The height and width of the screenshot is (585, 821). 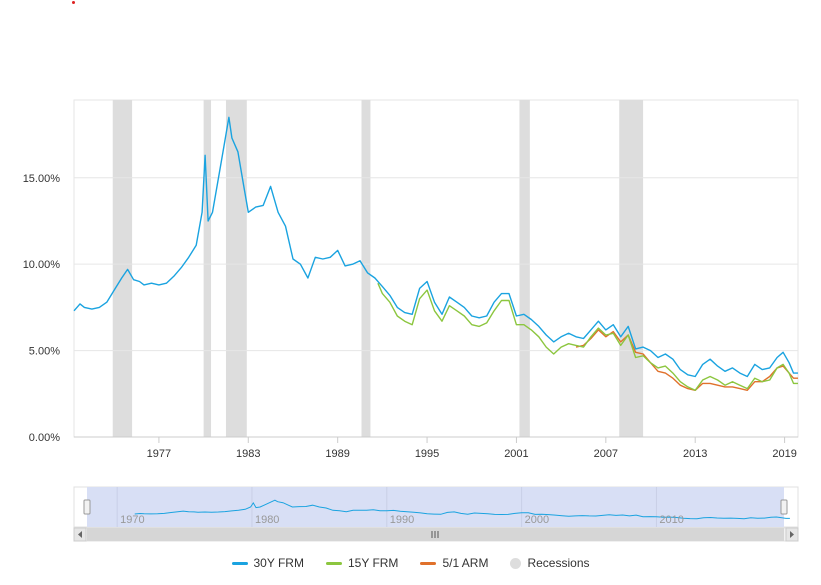 What do you see at coordinates (558, 563) in the screenshot?
I see `legend-label-recessions: Recessions` at bounding box center [558, 563].